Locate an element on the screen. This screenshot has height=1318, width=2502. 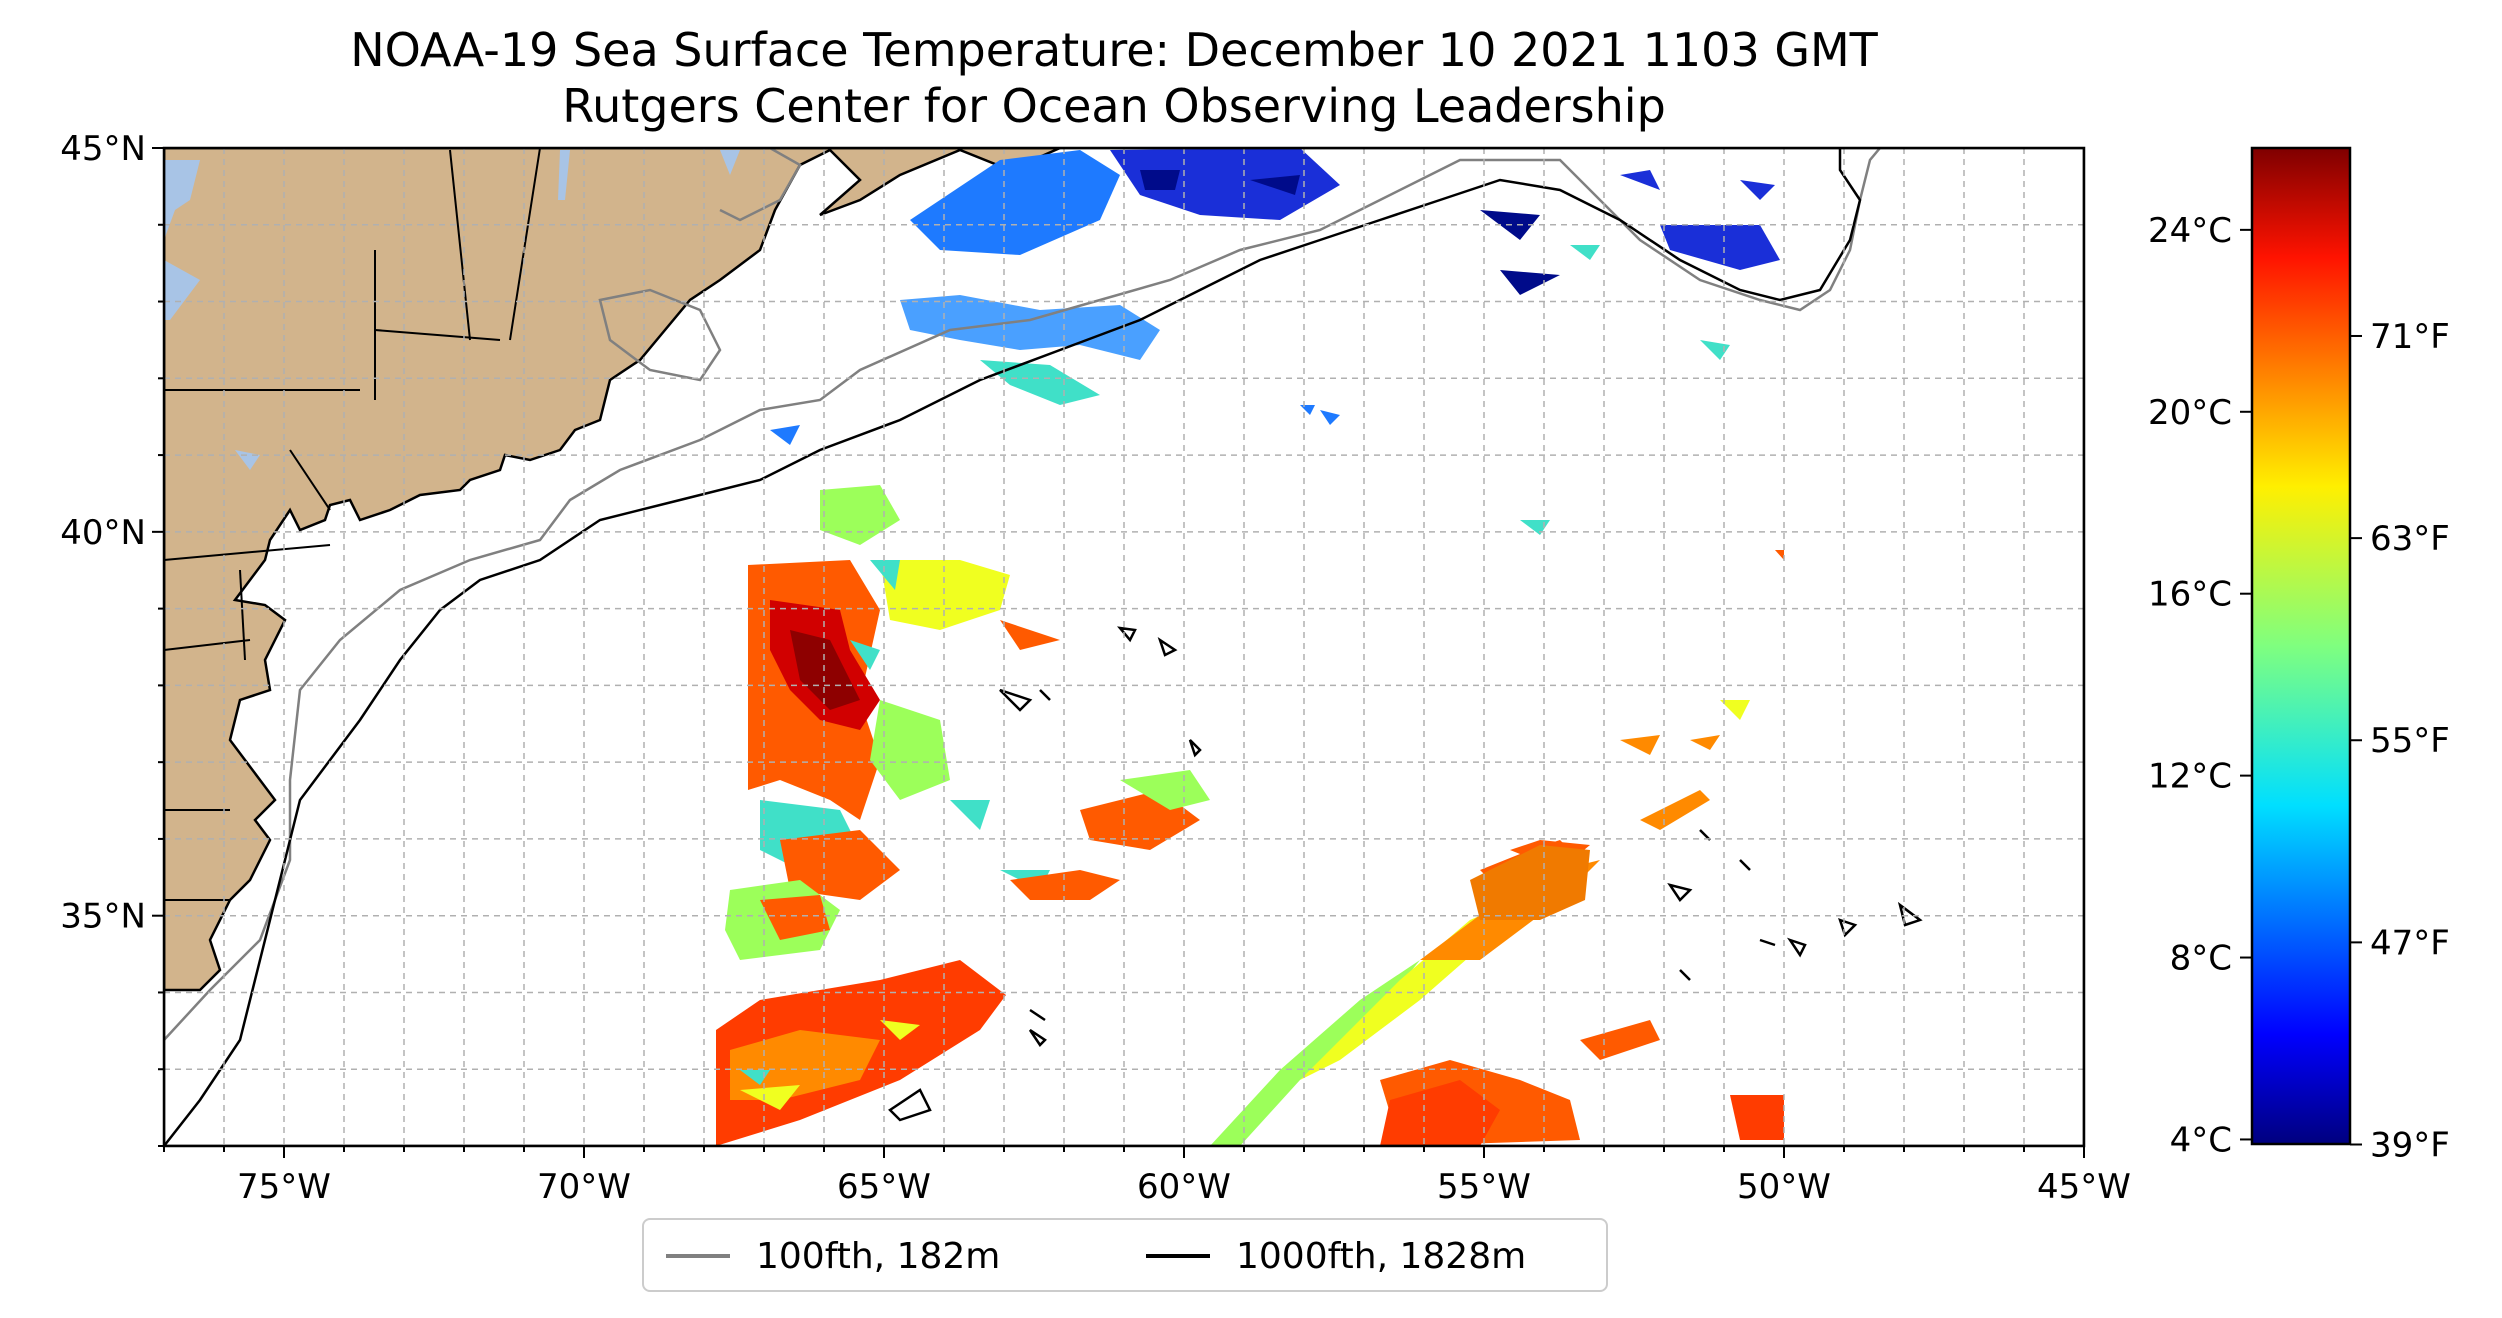
lon-tick-label: 65°W is located at coordinates (884, 1187).